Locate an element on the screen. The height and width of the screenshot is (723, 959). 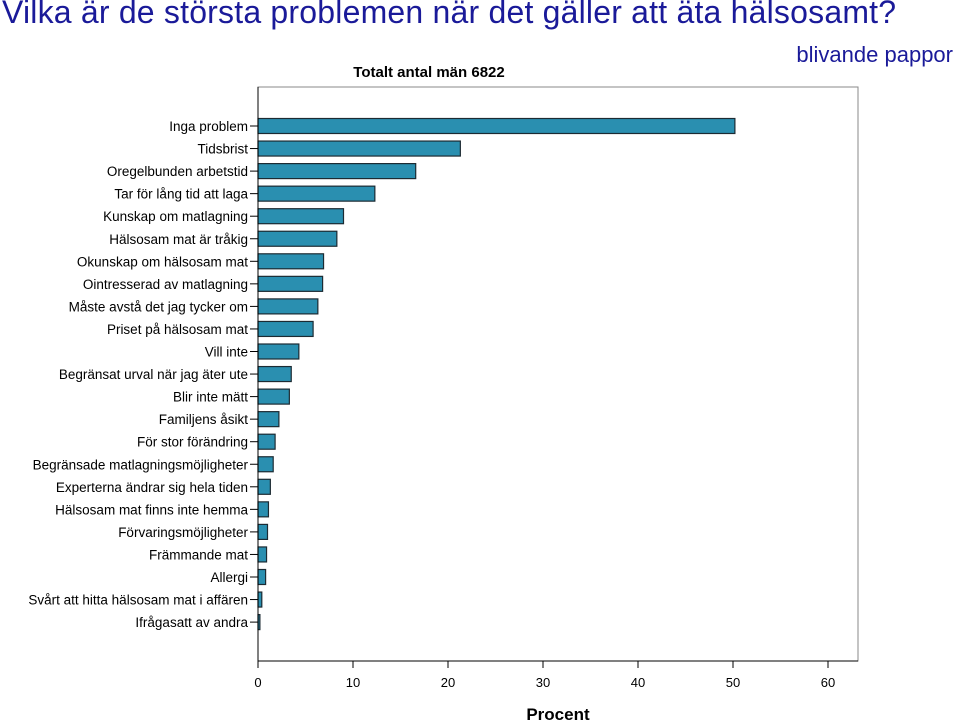
category-label: Kunskap om matlagning is located at coordinates (175, 216).